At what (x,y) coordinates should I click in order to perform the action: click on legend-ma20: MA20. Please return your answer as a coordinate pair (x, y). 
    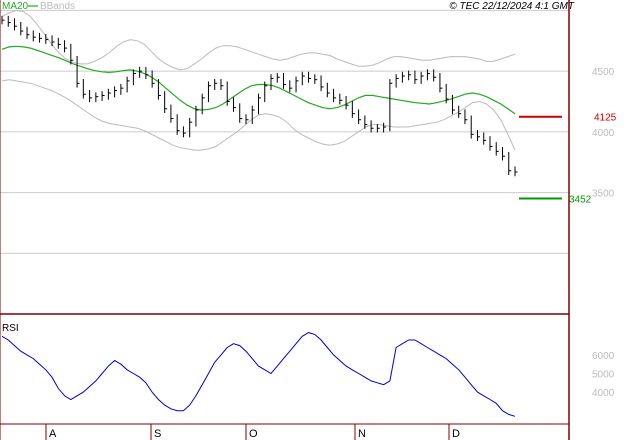
    Looking at the image, I should click on (15, 6).